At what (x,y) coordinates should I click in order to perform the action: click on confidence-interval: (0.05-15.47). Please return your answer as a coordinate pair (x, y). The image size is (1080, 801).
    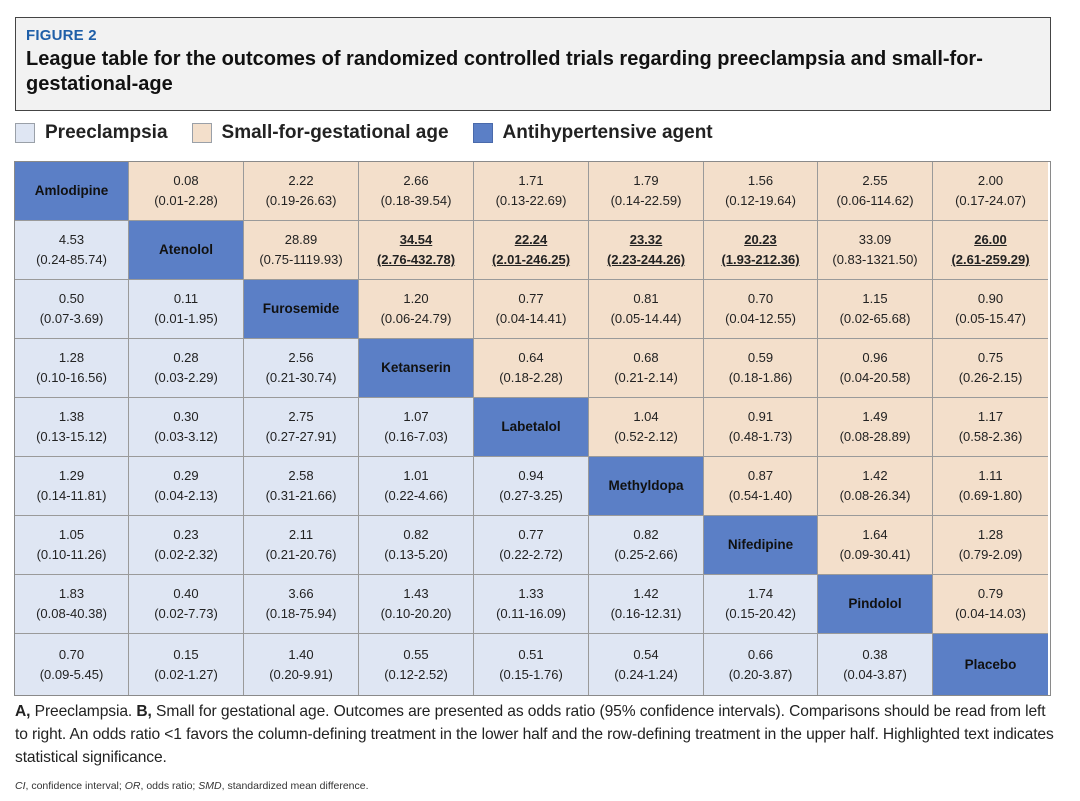
    Looking at the image, I should click on (990, 318).